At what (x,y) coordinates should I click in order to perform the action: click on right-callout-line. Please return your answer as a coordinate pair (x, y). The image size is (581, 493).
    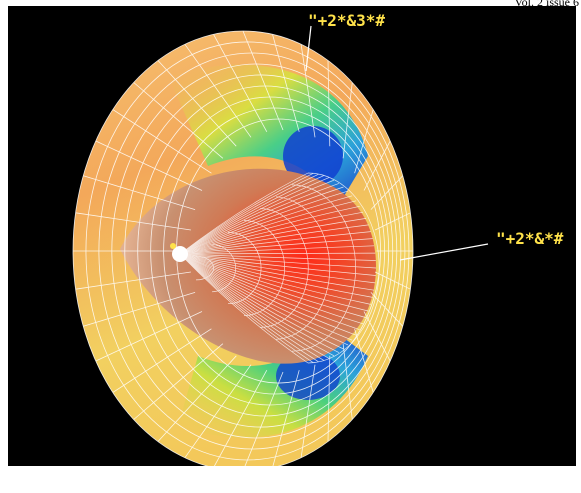
    Looking at the image, I should click on (444, 252).